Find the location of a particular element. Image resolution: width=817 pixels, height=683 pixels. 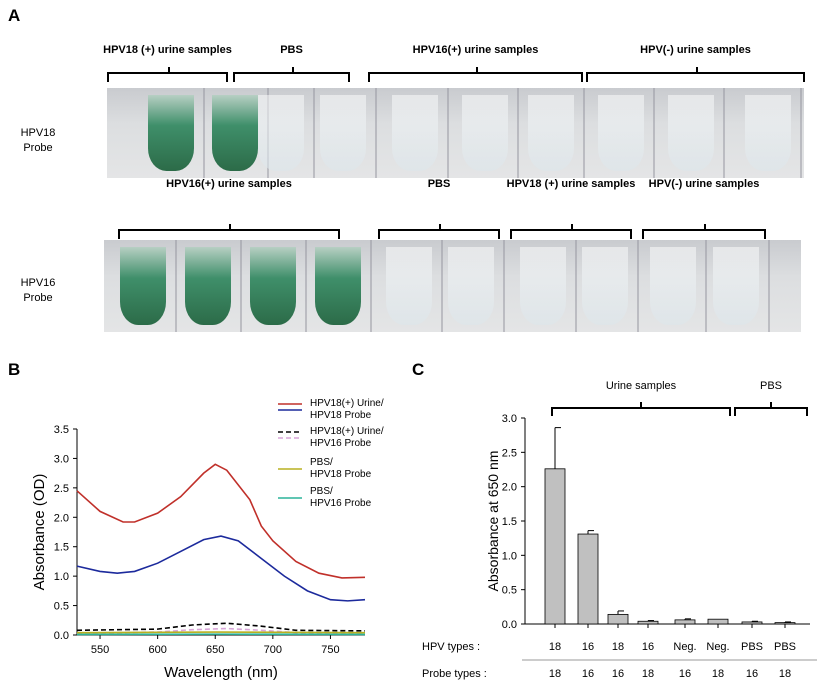

x-tick-label: 700 is located at coordinates (273, 650).